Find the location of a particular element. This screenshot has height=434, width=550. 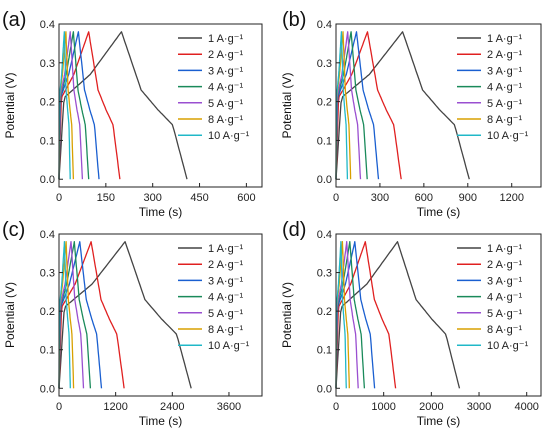

x-tick-label: 2400 is located at coordinates (172, 407).